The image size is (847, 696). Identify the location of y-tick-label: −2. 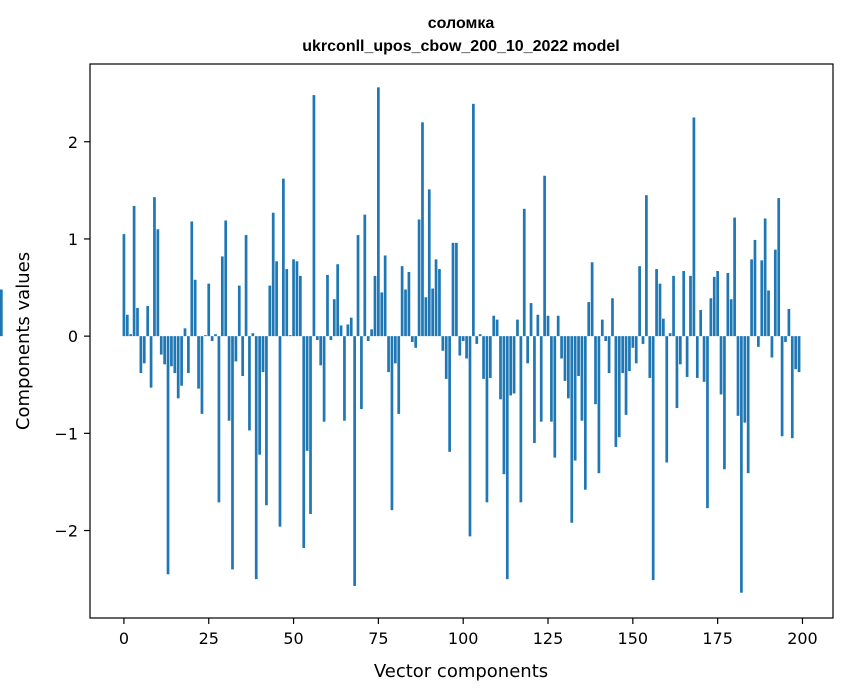
(66, 531).